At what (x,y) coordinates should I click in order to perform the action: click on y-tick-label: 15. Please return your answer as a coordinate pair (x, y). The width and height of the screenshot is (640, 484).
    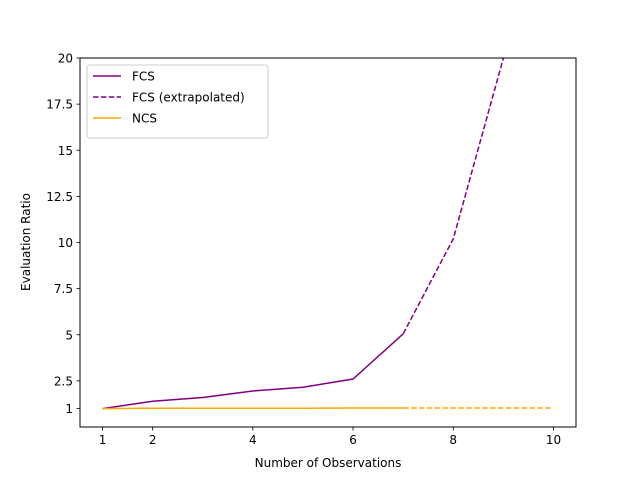
    Looking at the image, I should click on (65, 151).